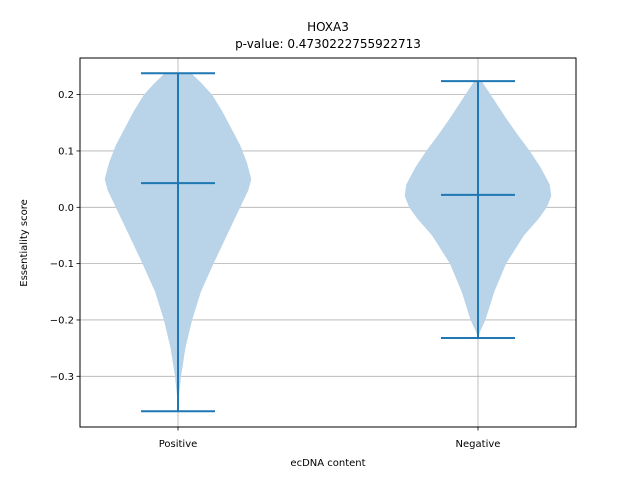 The height and width of the screenshot is (480, 640). What do you see at coordinates (62, 264) in the screenshot?
I see `y-tick-label: −0.1` at bounding box center [62, 264].